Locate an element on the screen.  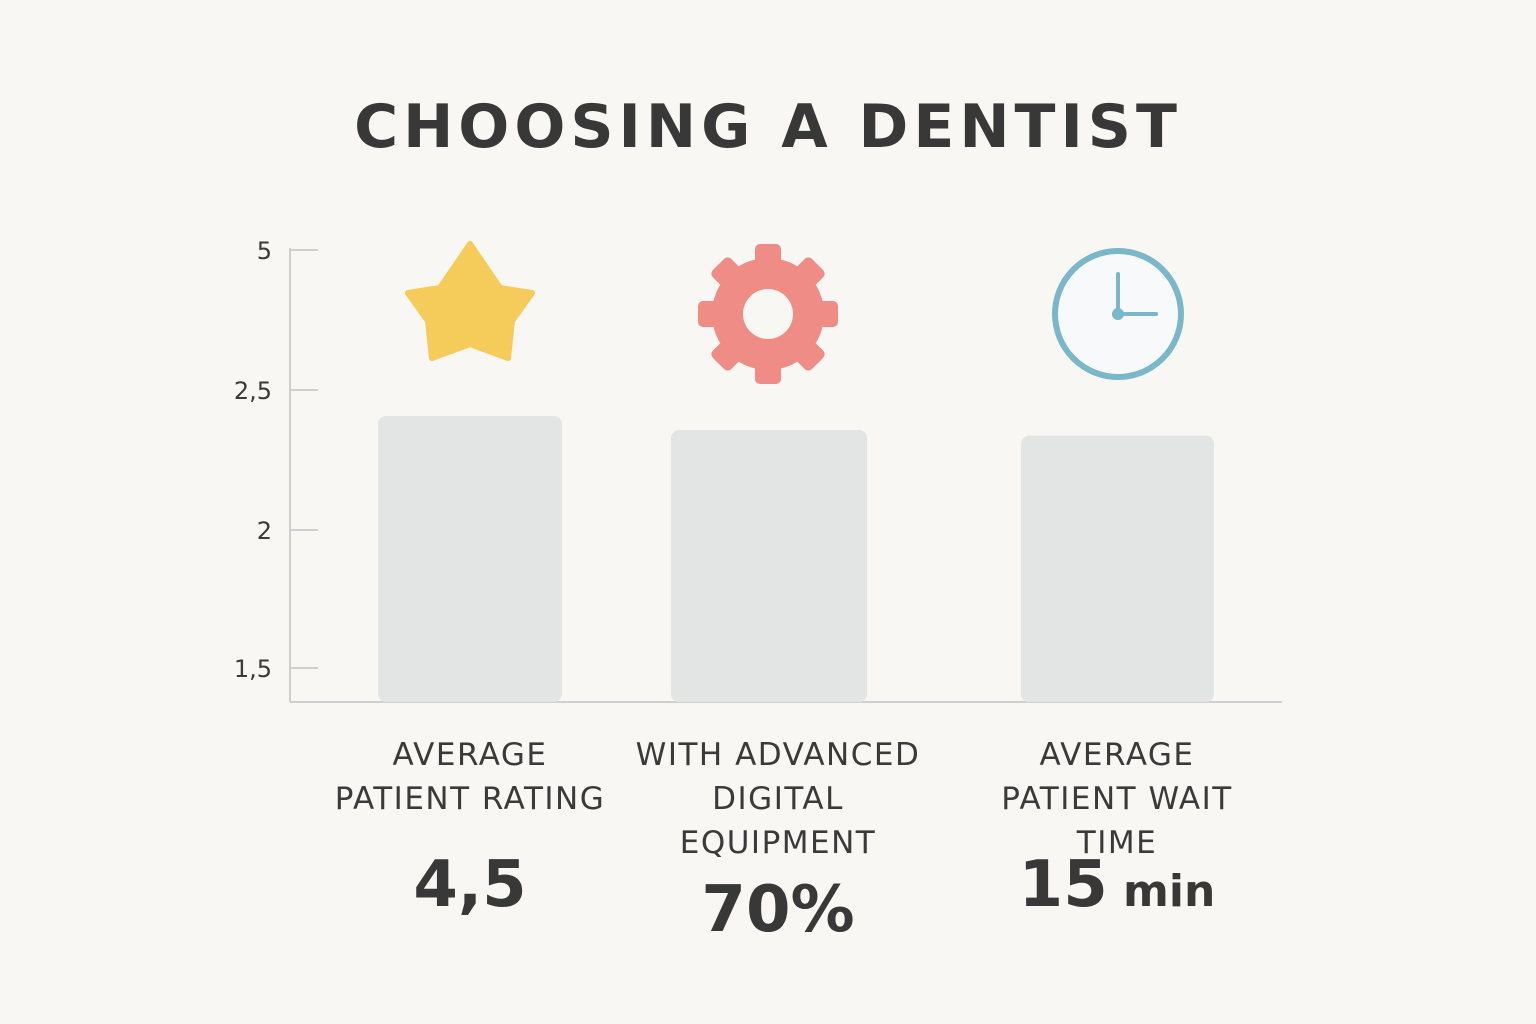
category-label: WITH ADVANCED DIGITAL EQUIPMENT is located at coordinates (778, 799).